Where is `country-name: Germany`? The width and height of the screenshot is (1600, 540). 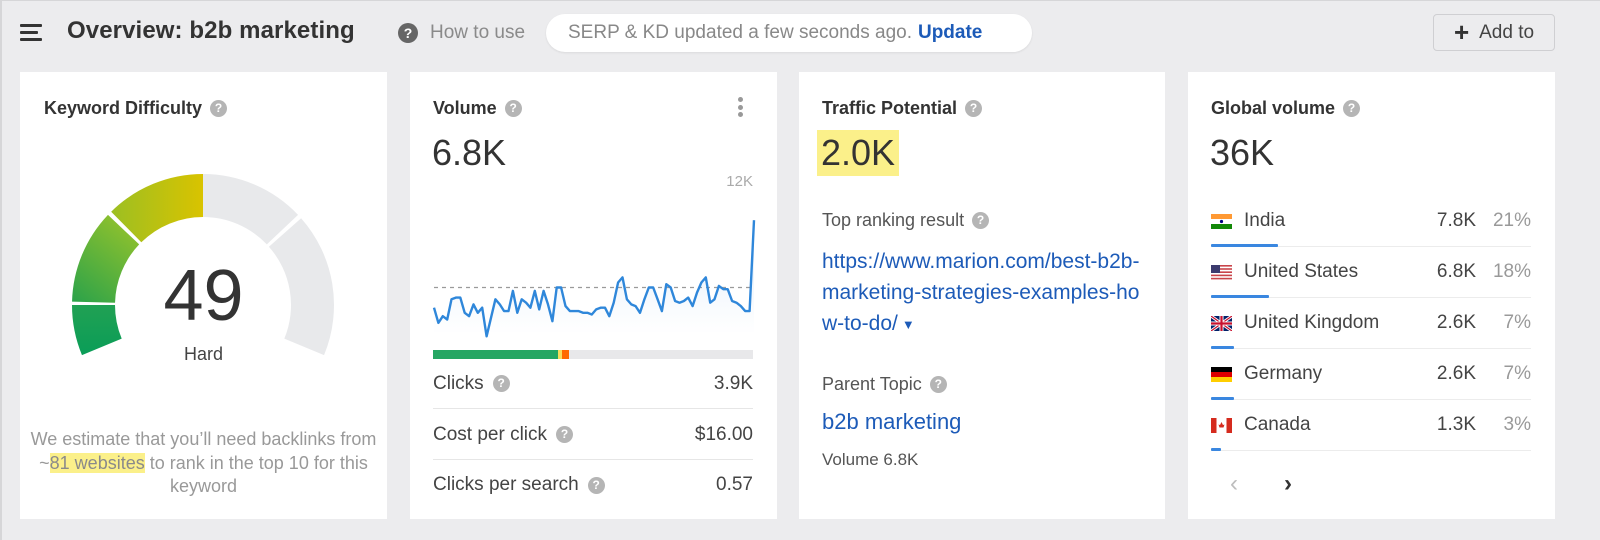
country-name: Germany is located at coordinates (1283, 373).